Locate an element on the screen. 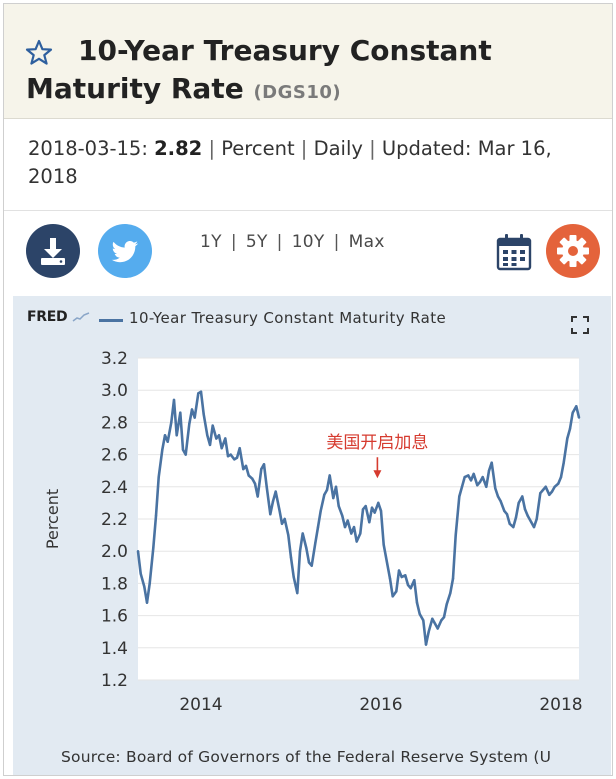  series-id: (DGS10) is located at coordinates (297, 92).